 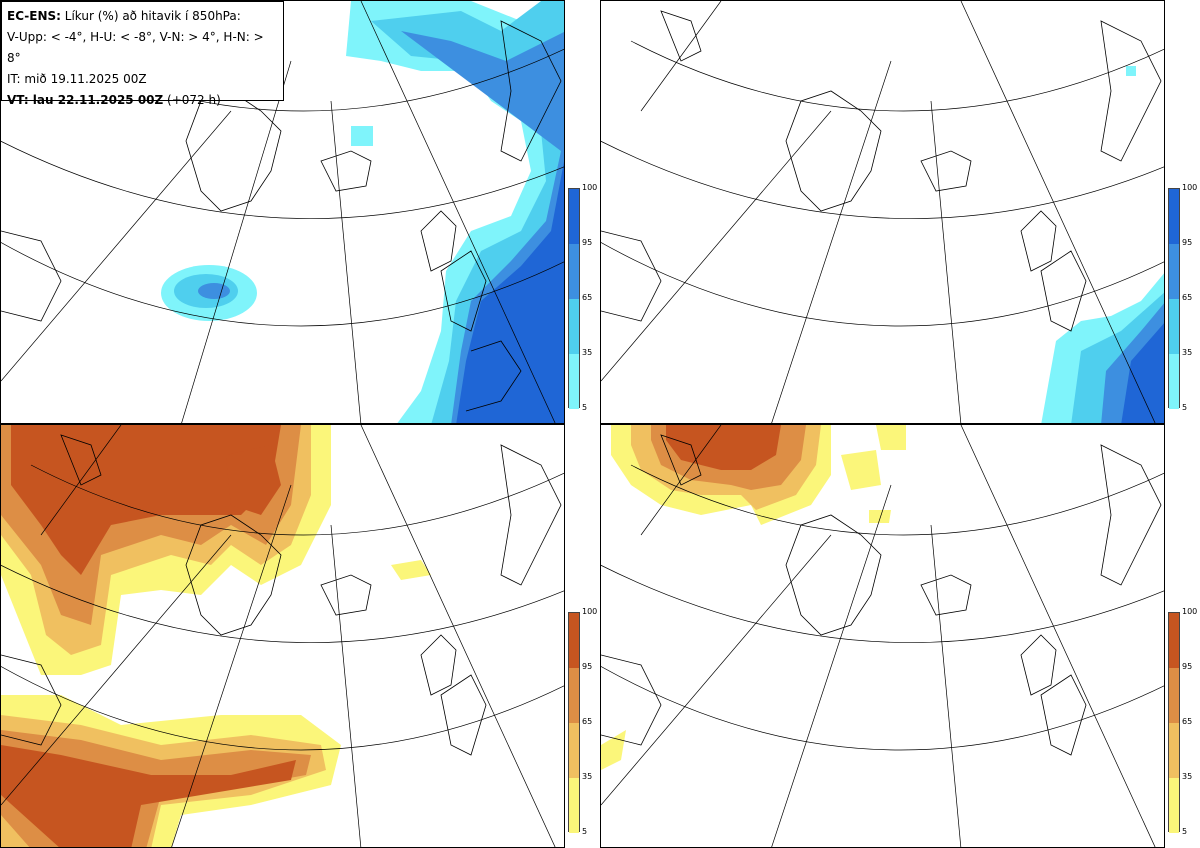 I want to click on legend-warm-left: 100 95 65 35 5, so click(x=583, y=722).